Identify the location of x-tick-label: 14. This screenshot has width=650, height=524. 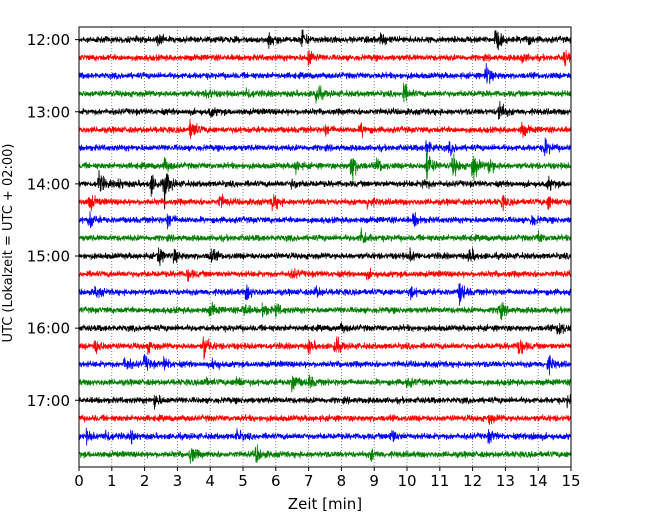
(538, 481).